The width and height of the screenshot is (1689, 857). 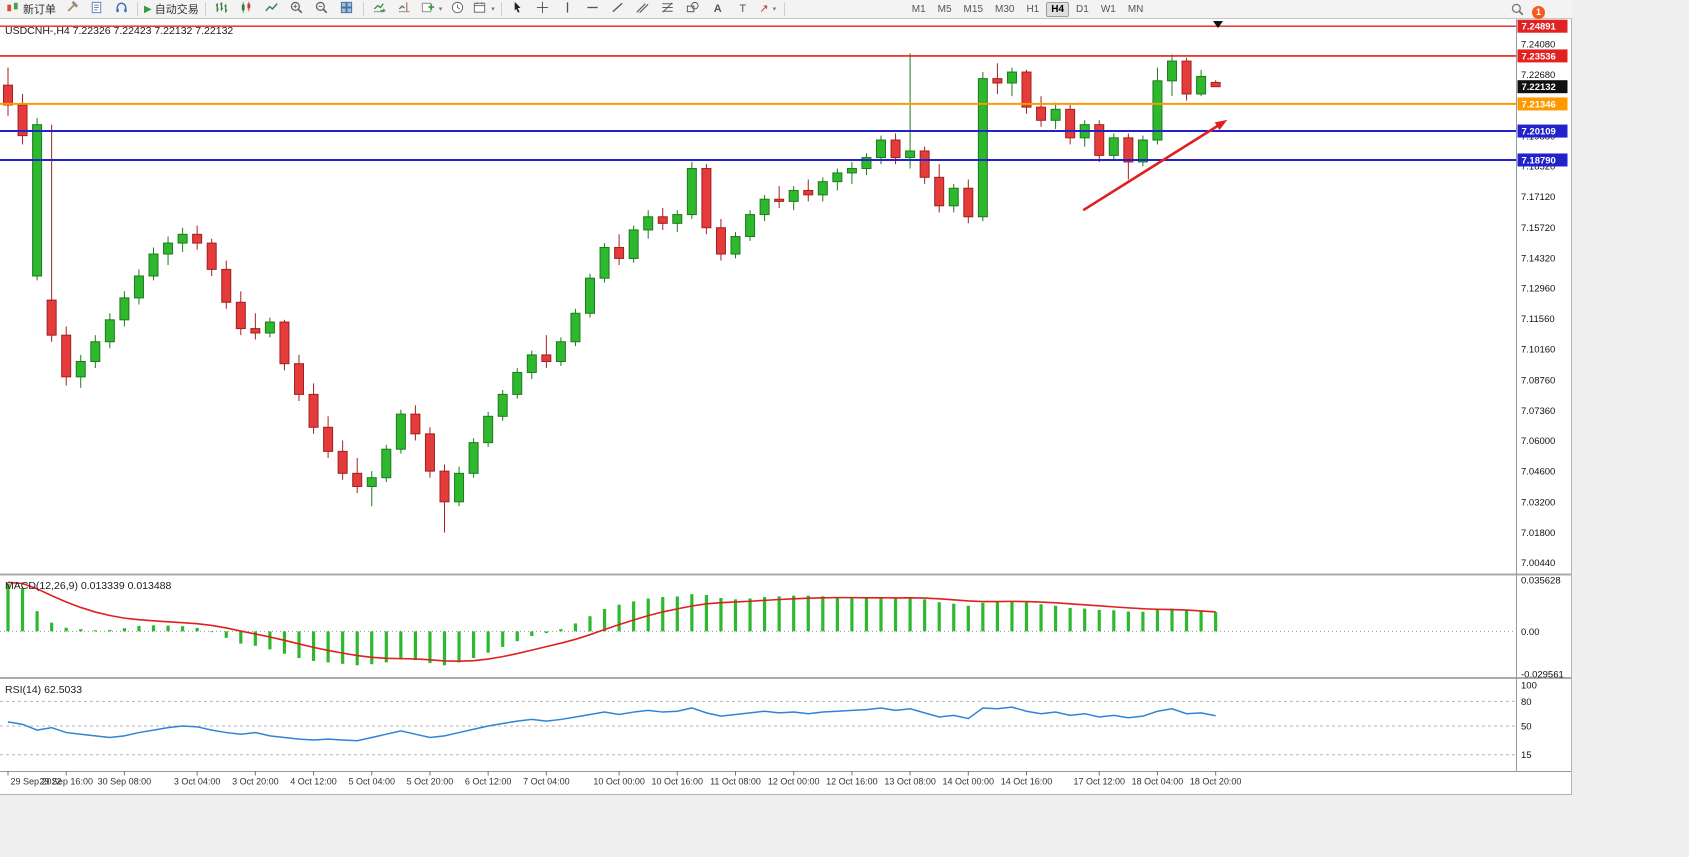 I want to click on svg-text: 50, so click(x=1526, y=727).